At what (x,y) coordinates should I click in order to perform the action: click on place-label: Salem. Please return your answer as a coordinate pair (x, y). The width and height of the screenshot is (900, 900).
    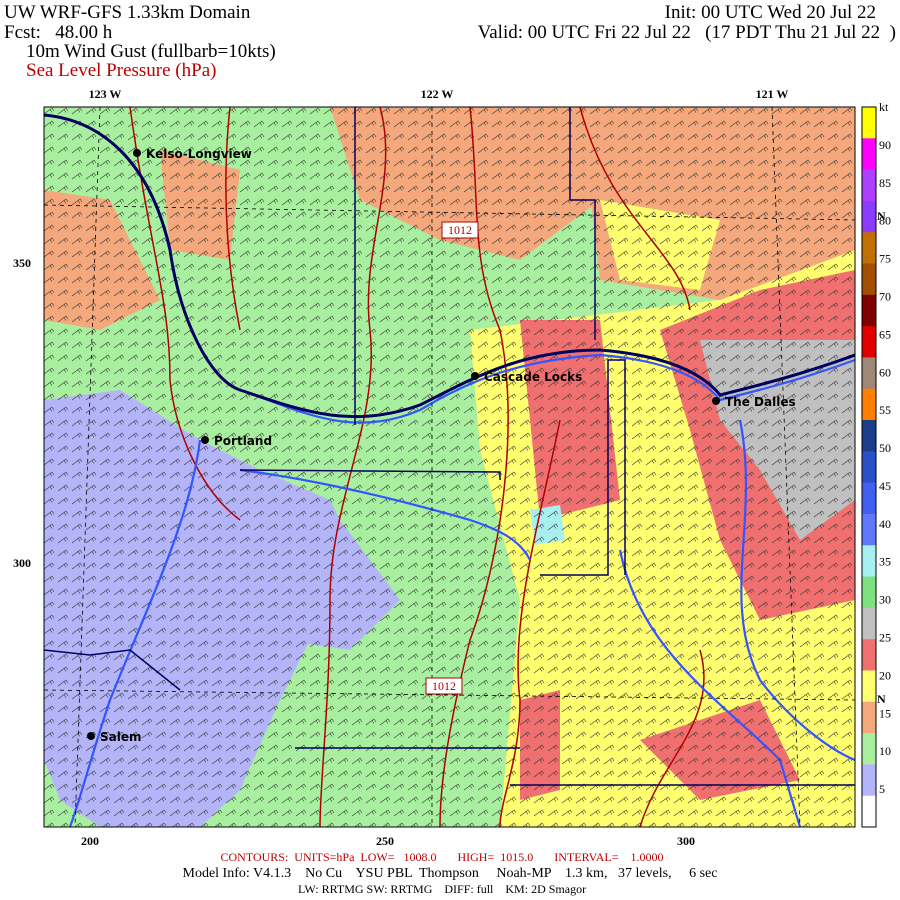
    Looking at the image, I should click on (121, 737).